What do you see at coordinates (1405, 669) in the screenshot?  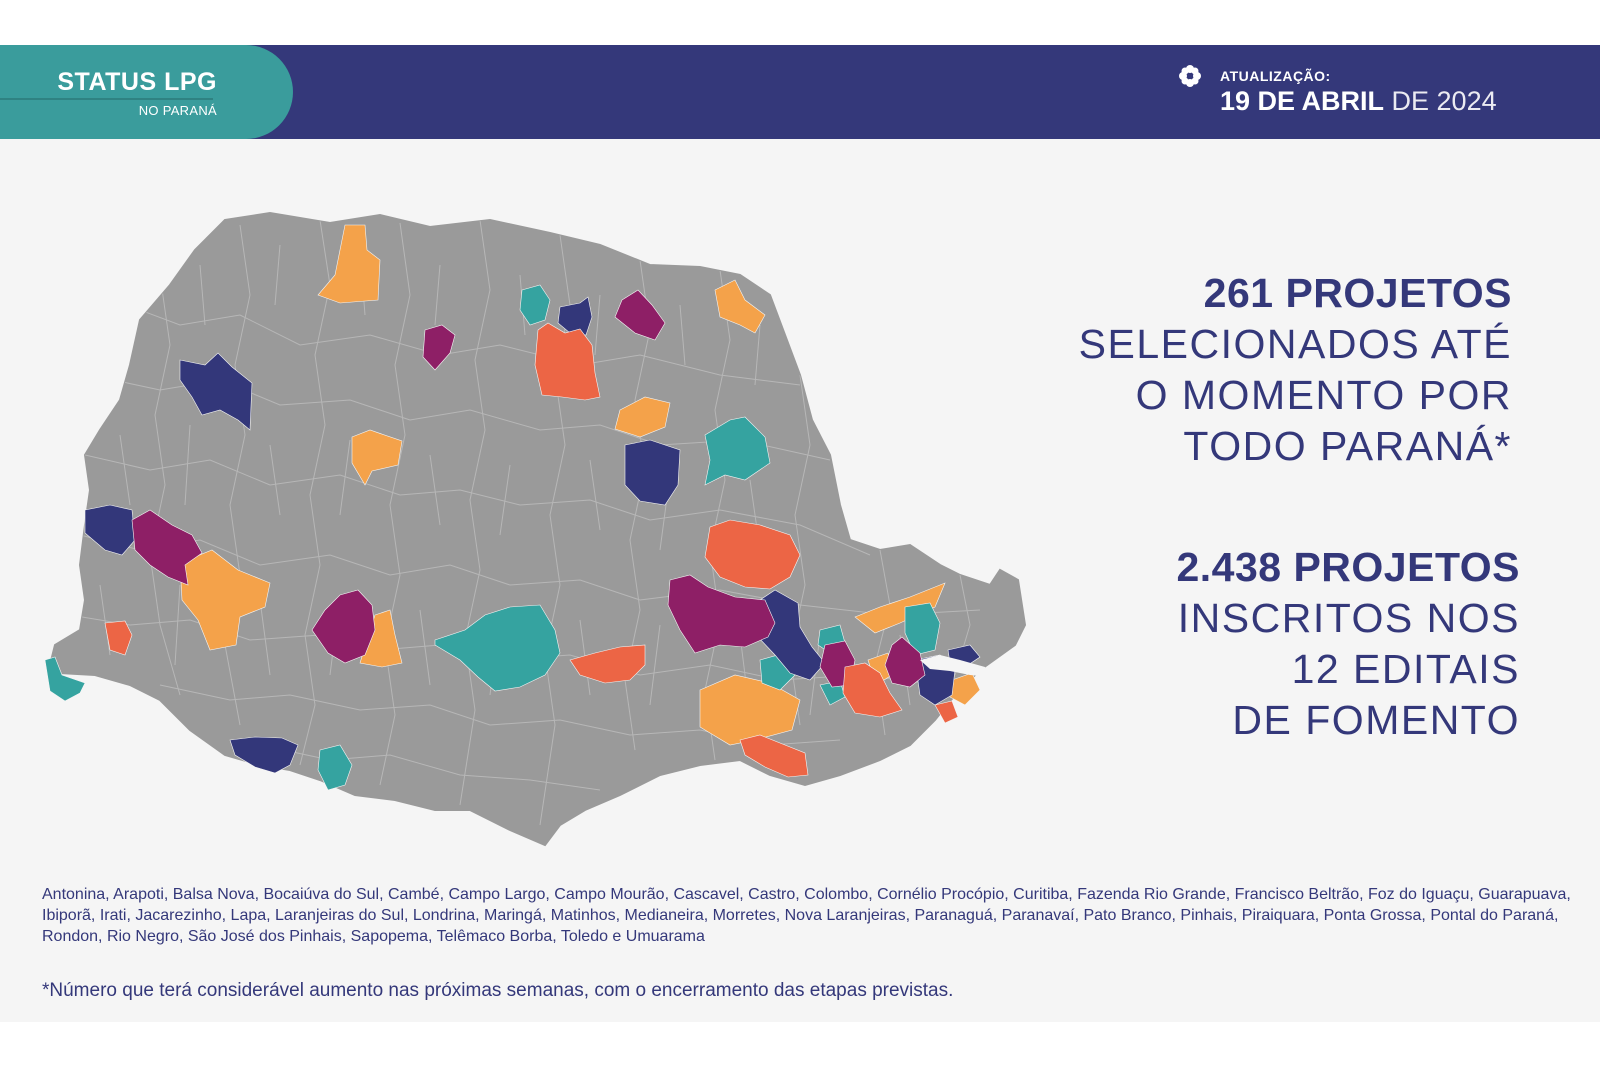 I see `enrolled-line-2: 12 EDITAIS` at bounding box center [1405, 669].